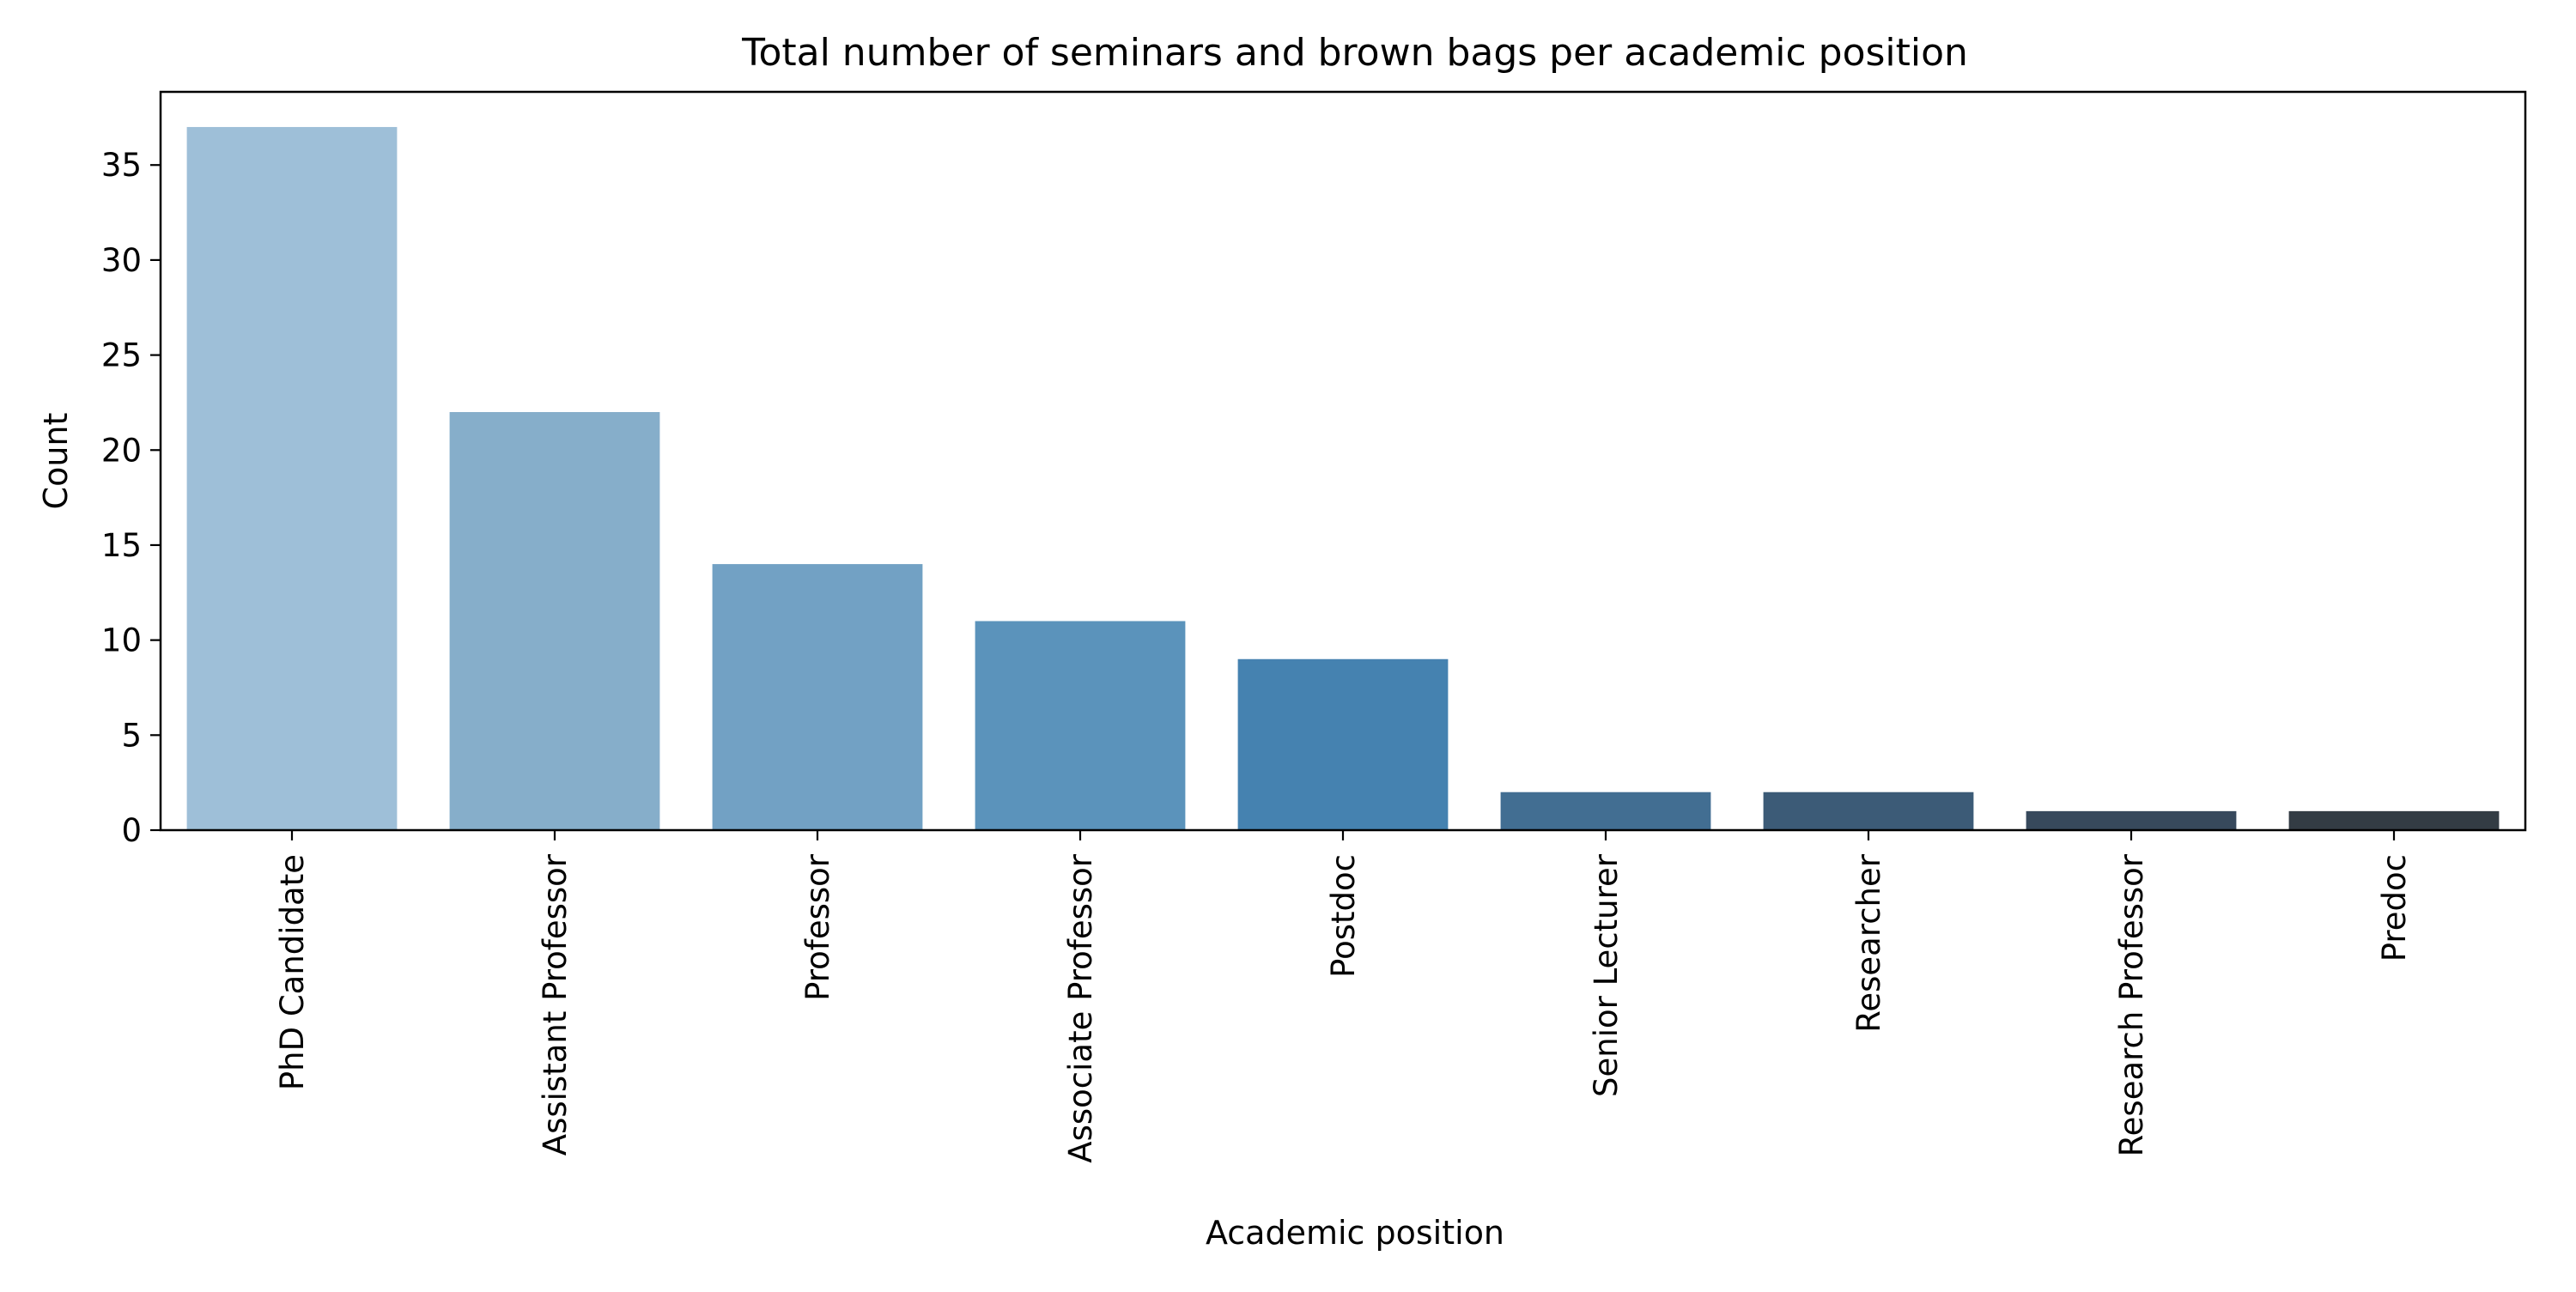 The image size is (2576, 1292). Describe the element at coordinates (122, 355) in the screenshot. I see `y-tick-label: 25` at that location.